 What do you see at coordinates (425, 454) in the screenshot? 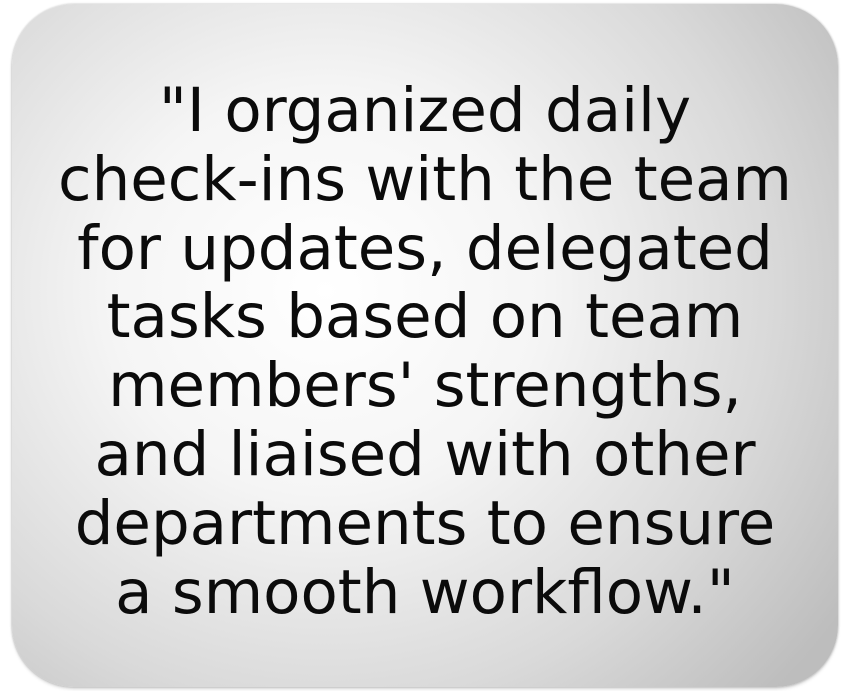
I see `quote-line: and liaised with other` at bounding box center [425, 454].